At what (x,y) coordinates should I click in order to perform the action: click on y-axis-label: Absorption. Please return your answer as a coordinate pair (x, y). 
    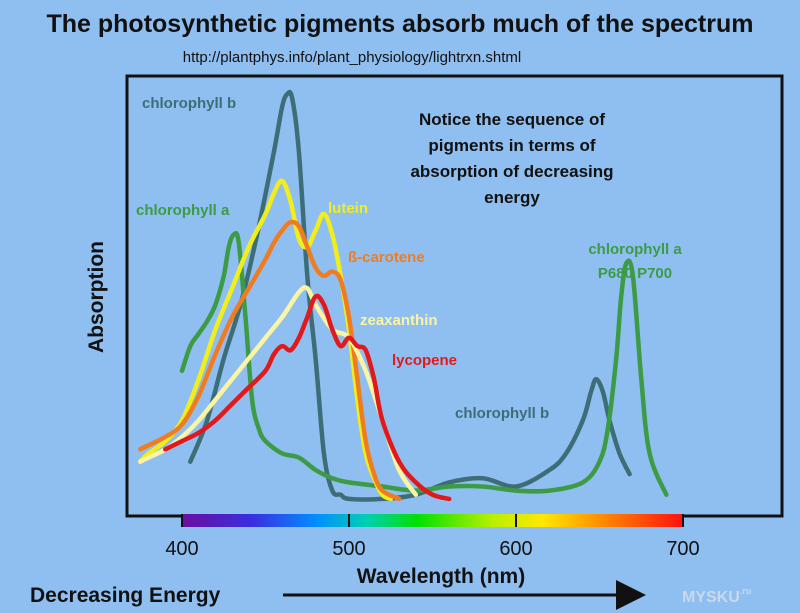
    Looking at the image, I should click on (96, 297).